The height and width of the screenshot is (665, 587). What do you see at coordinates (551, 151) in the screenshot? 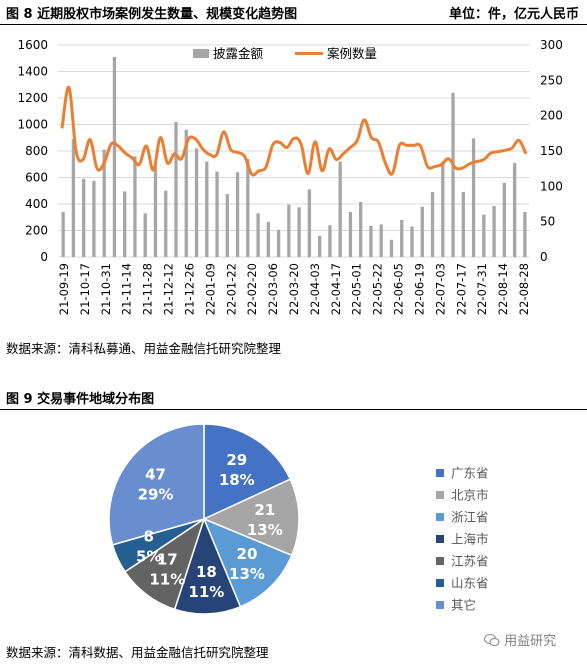
I see `y-right-tick-label: 150` at bounding box center [551, 151].